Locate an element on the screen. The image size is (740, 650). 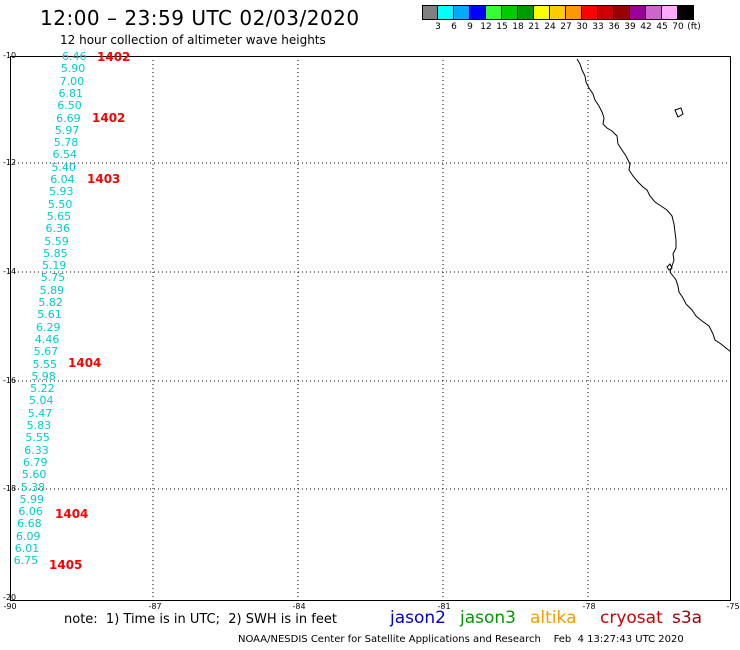
swh-reading: 5.04 is located at coordinates (41, 401).